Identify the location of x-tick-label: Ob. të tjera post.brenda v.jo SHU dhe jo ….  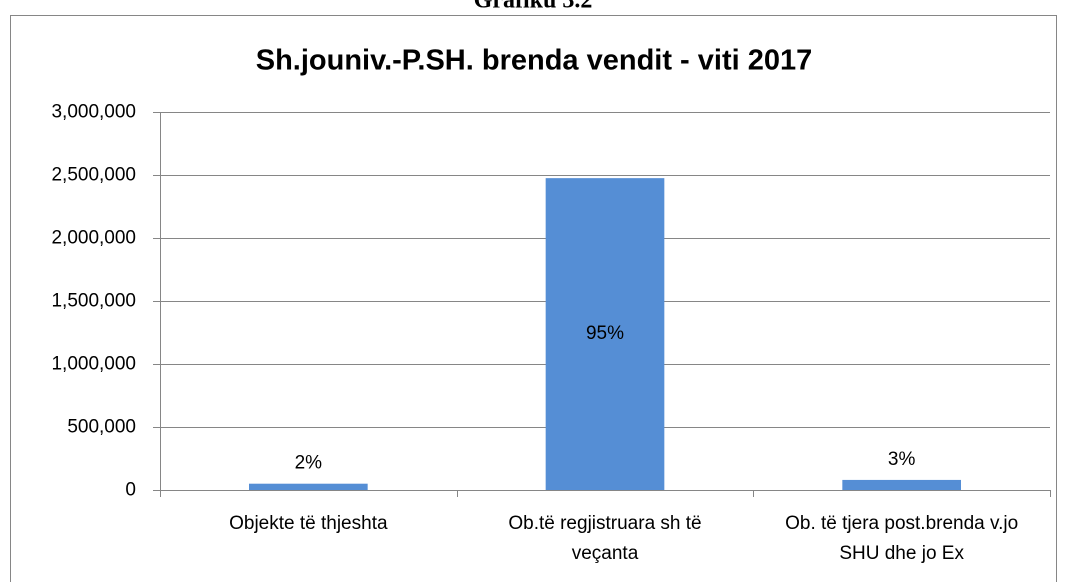
(901, 538).